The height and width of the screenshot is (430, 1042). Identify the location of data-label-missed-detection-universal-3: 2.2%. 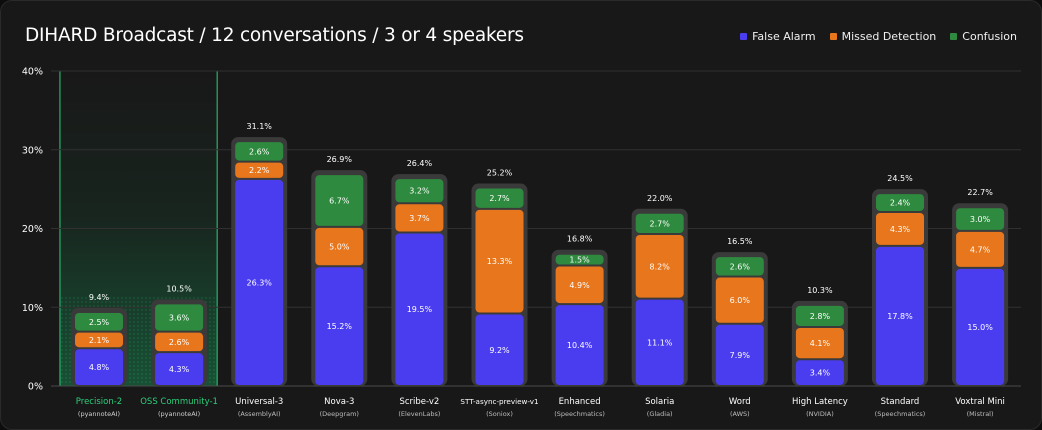
(259, 170).